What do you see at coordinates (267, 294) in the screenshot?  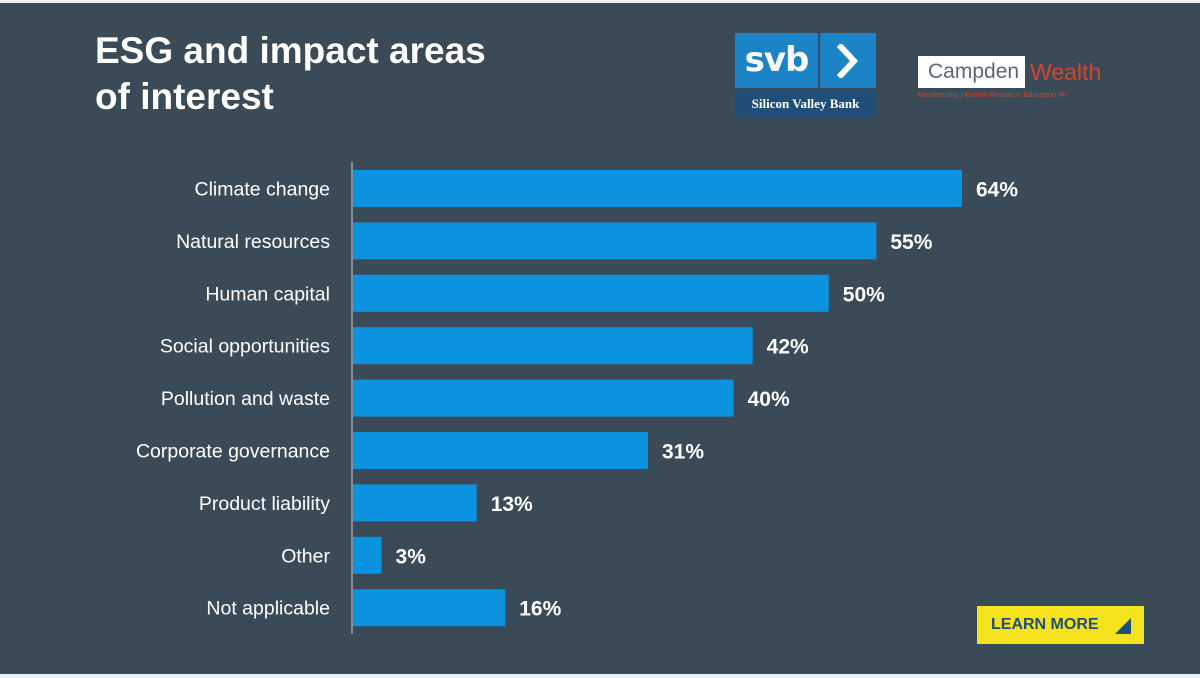 I see `category-label: Human capital` at bounding box center [267, 294].